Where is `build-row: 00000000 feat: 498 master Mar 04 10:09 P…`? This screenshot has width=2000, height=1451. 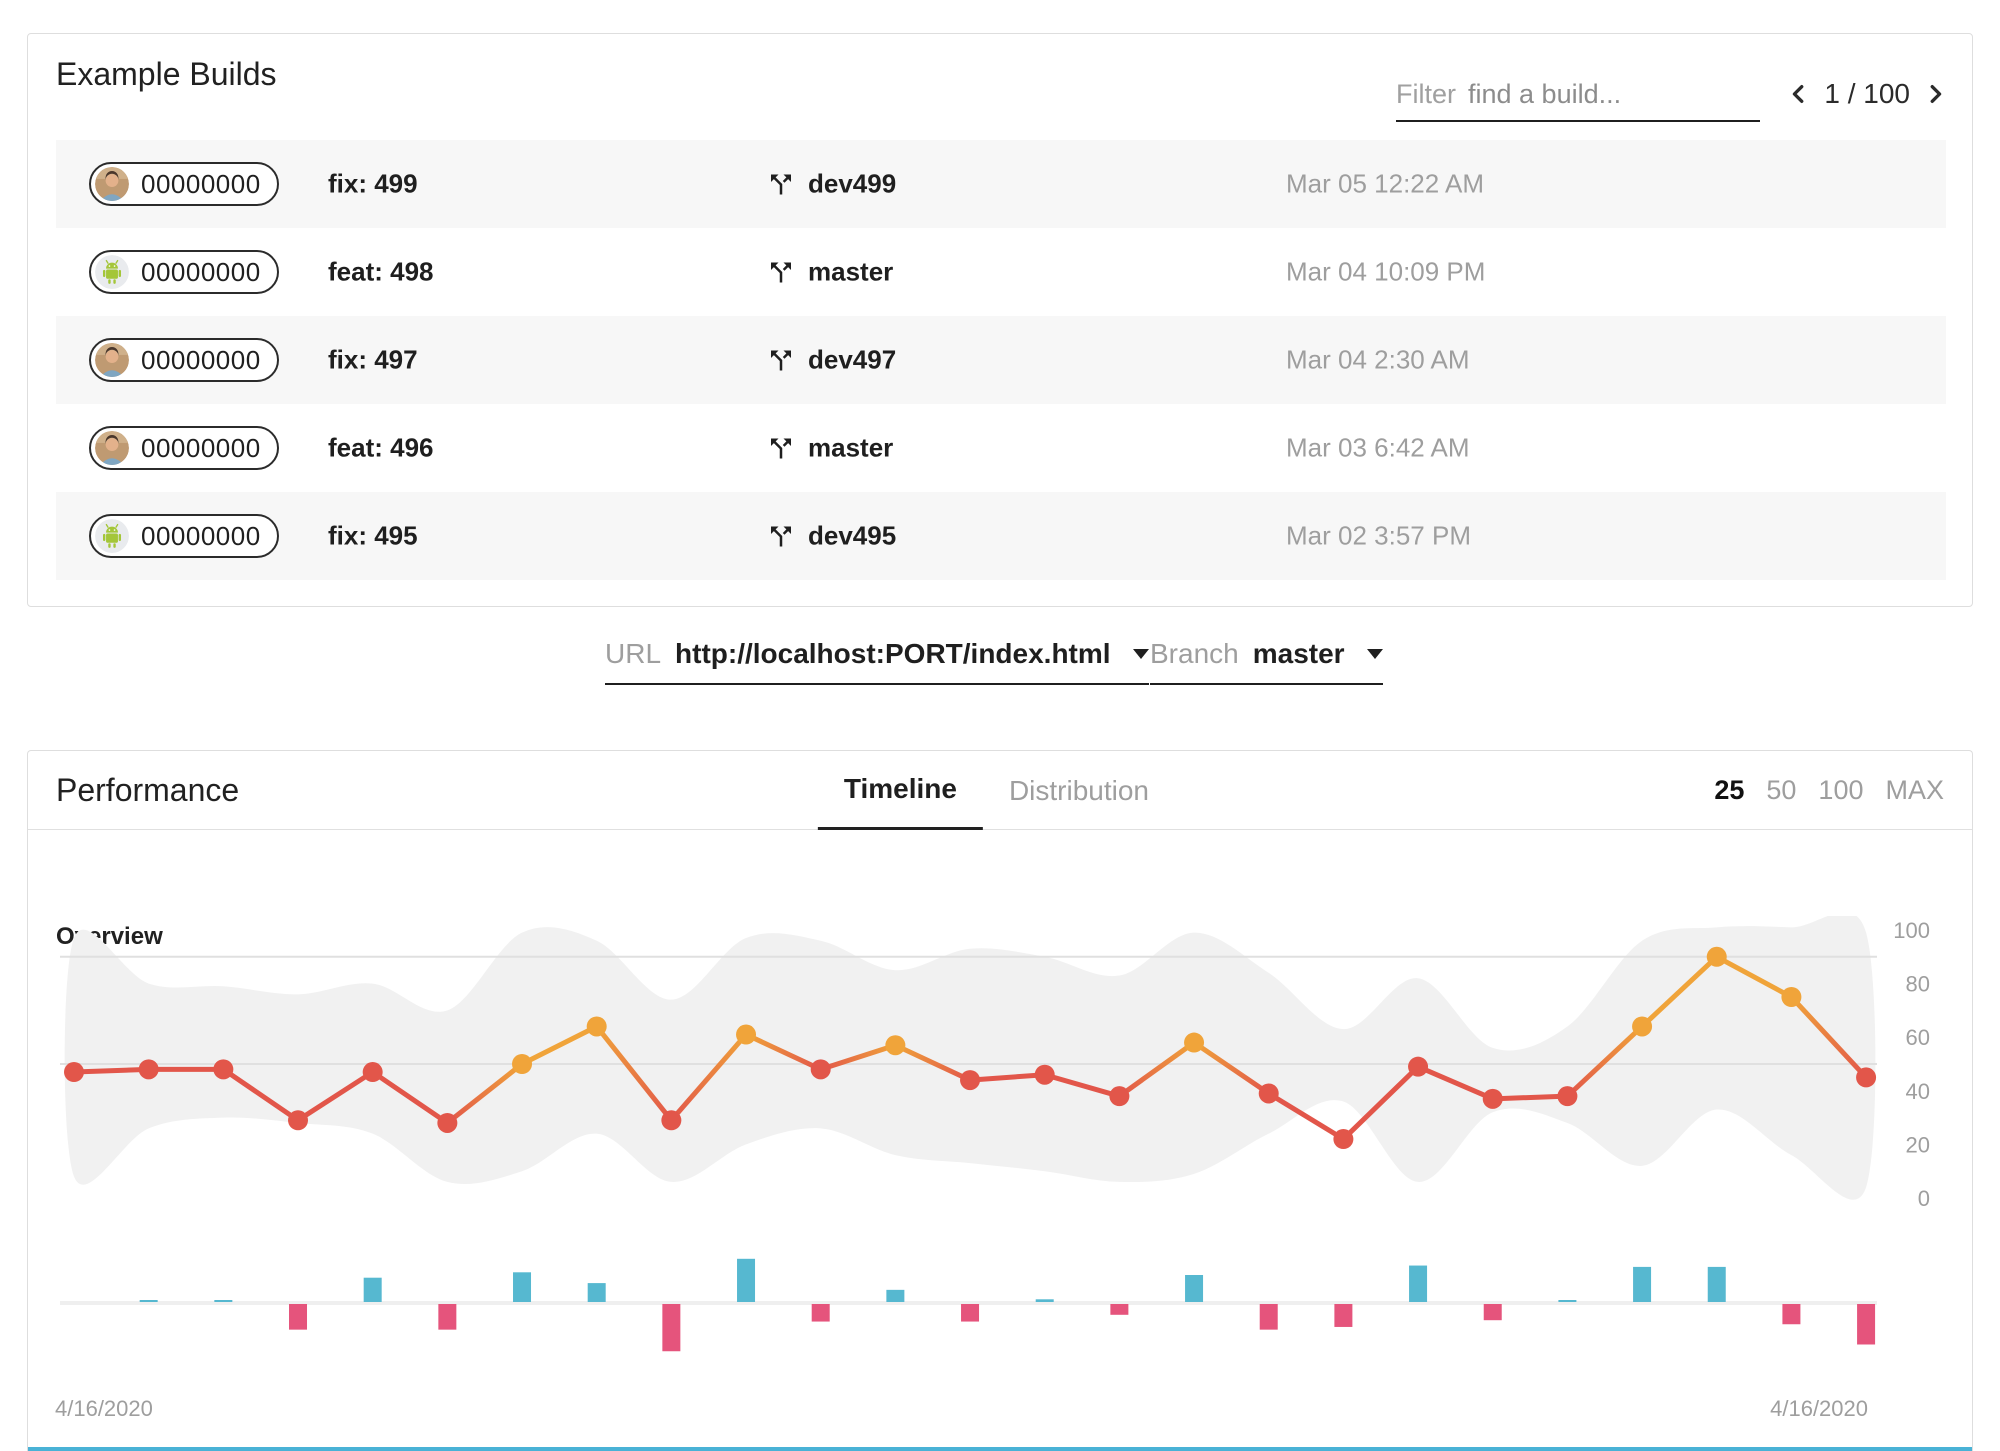
build-row: 00000000 feat: 498 master Mar 04 10:09 P… is located at coordinates (1001, 272).